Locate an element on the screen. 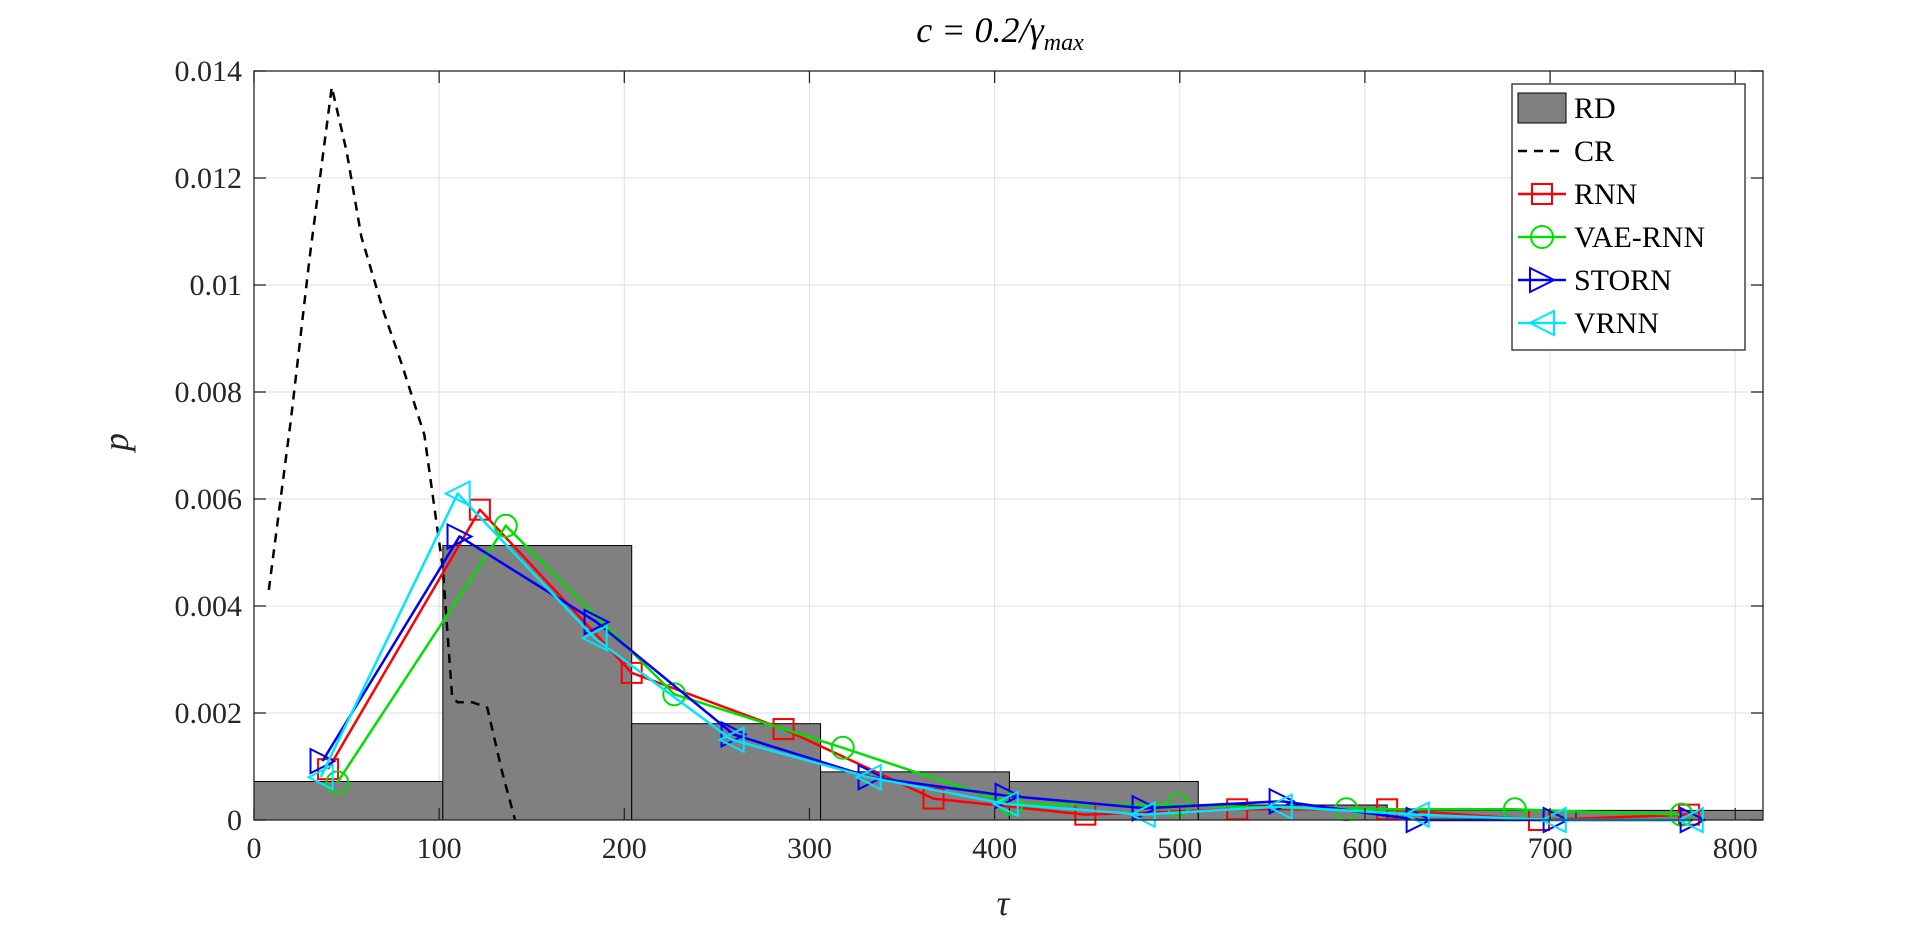  x-tick-label: 500 is located at coordinates (1179, 848).